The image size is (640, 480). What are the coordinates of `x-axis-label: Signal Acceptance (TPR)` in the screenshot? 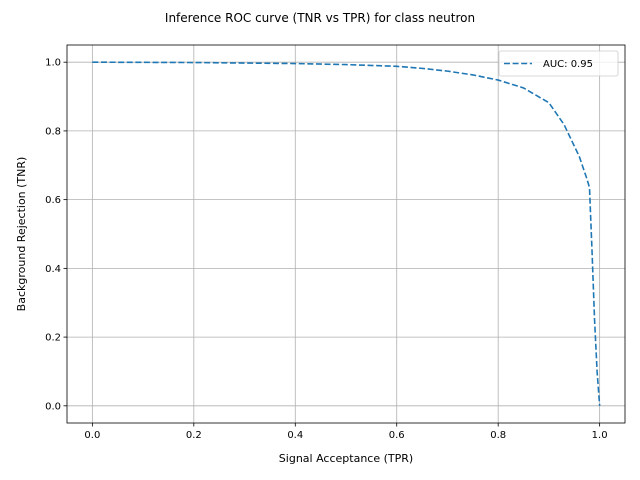 It's located at (346, 458).